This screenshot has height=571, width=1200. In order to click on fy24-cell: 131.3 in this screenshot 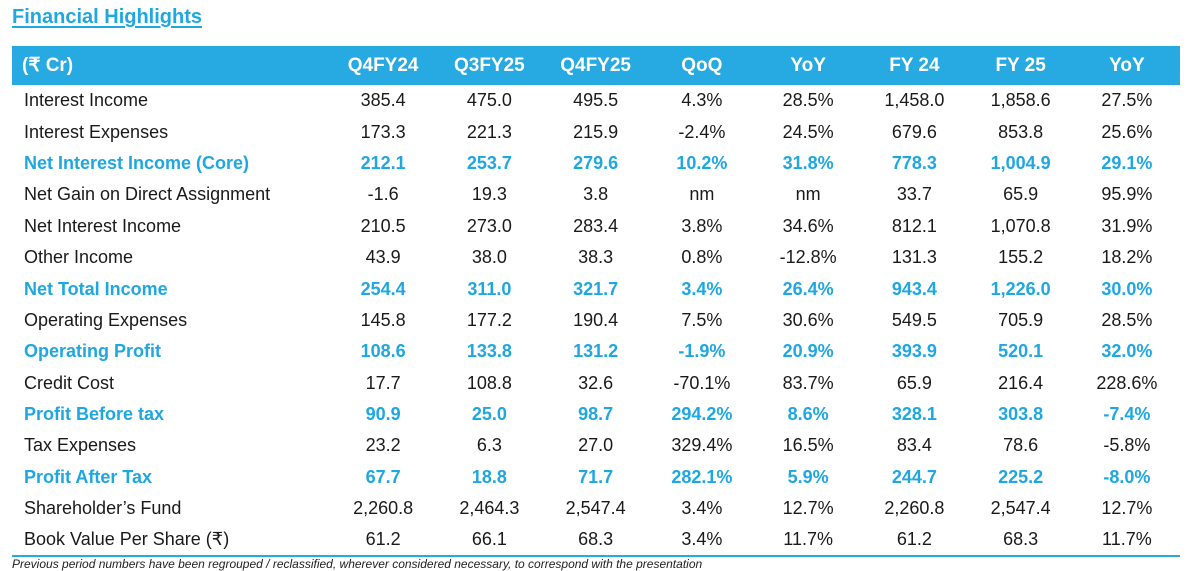, I will do `click(914, 257)`.